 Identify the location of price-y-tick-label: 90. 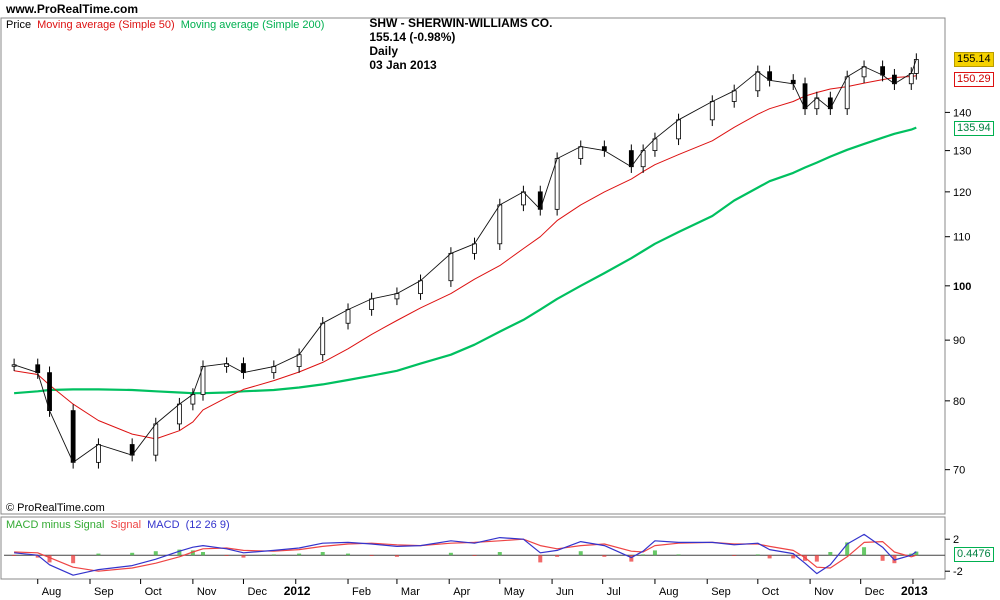
(959, 341).